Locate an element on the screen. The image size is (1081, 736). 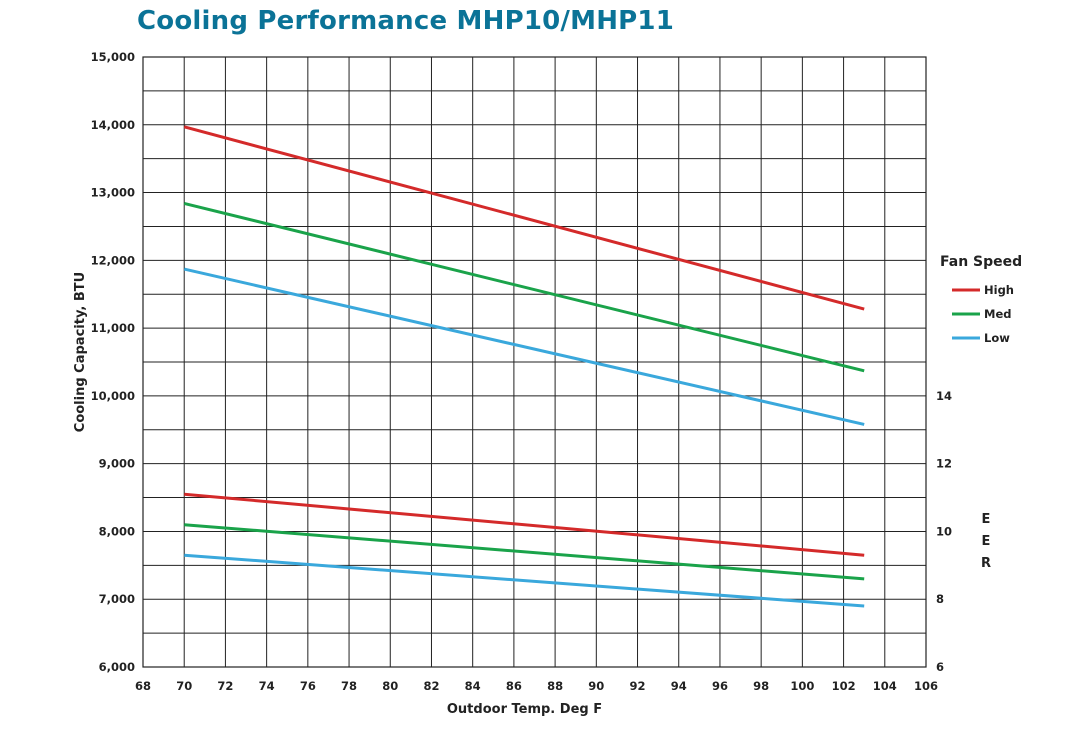
y2-tick-label: 14 is located at coordinates (944, 396).